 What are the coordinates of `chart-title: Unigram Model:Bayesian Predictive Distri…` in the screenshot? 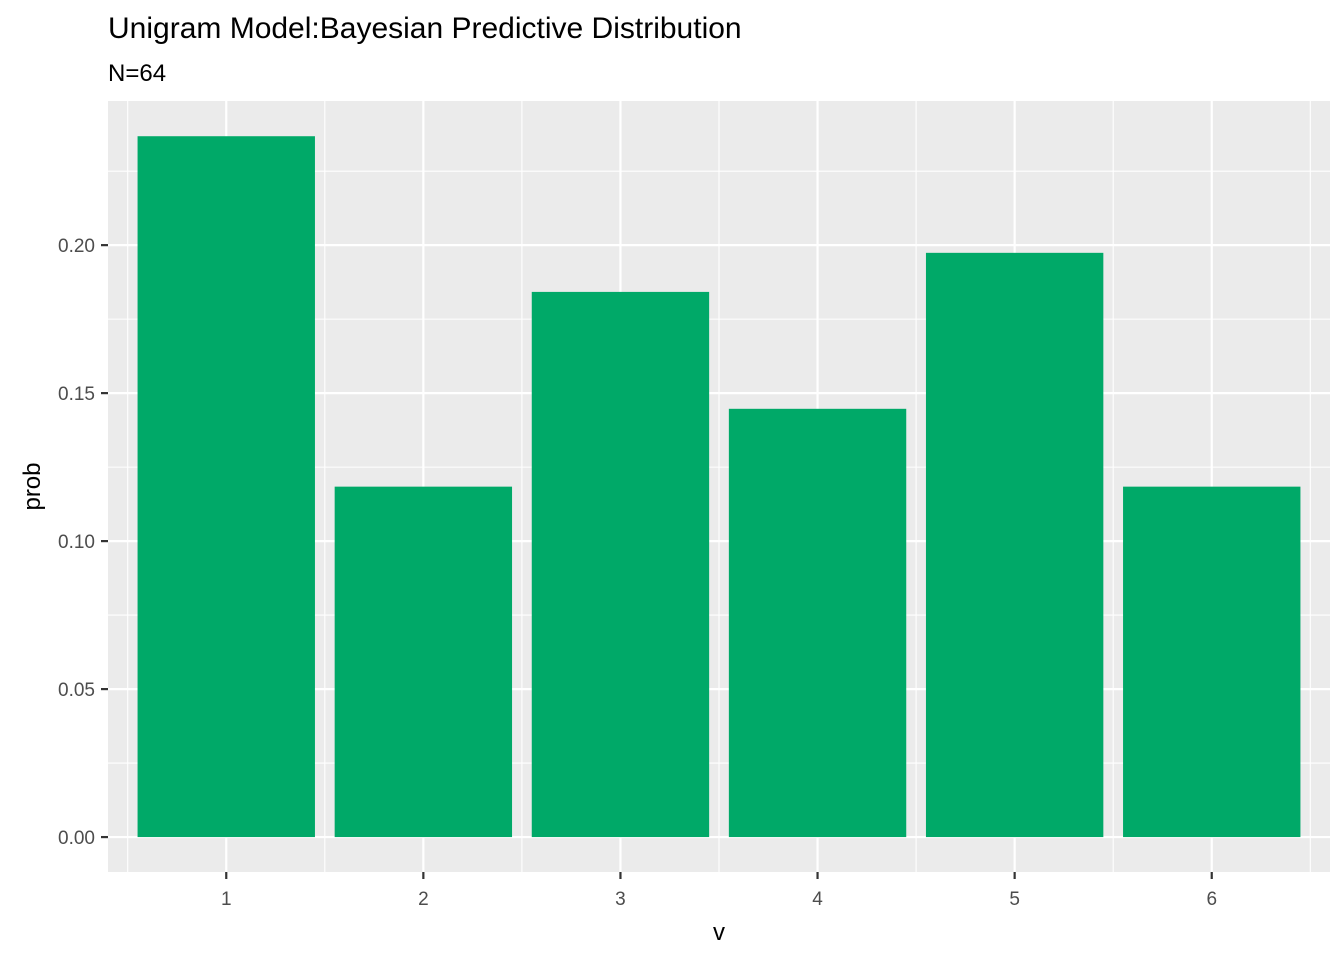 It's located at (425, 28).